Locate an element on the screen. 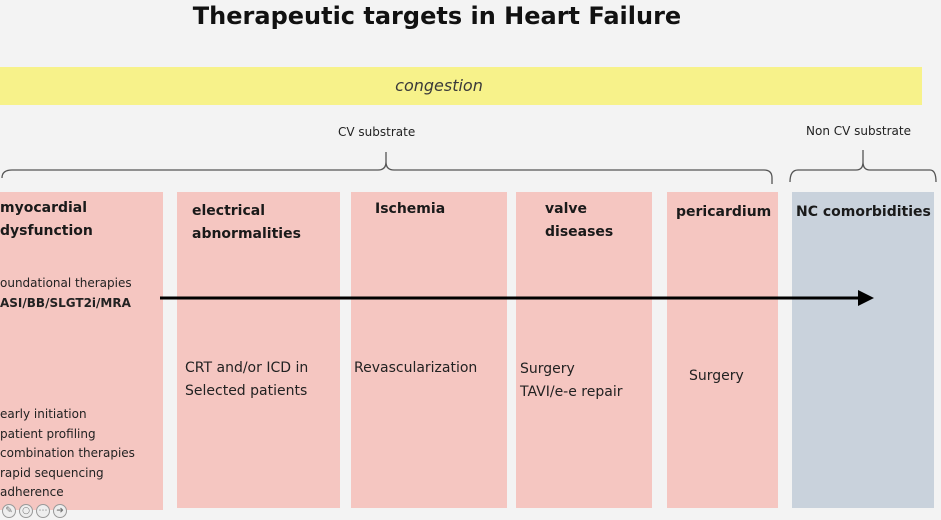  box-valve-diseases is located at coordinates (584, 350).